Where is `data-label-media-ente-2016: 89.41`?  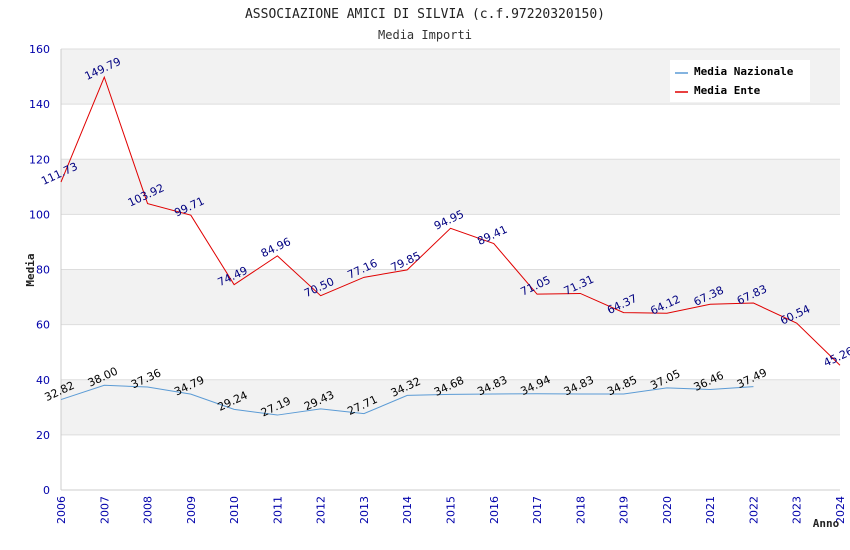
data-label-media-ente-2016: 89.41 is located at coordinates (492, 235).